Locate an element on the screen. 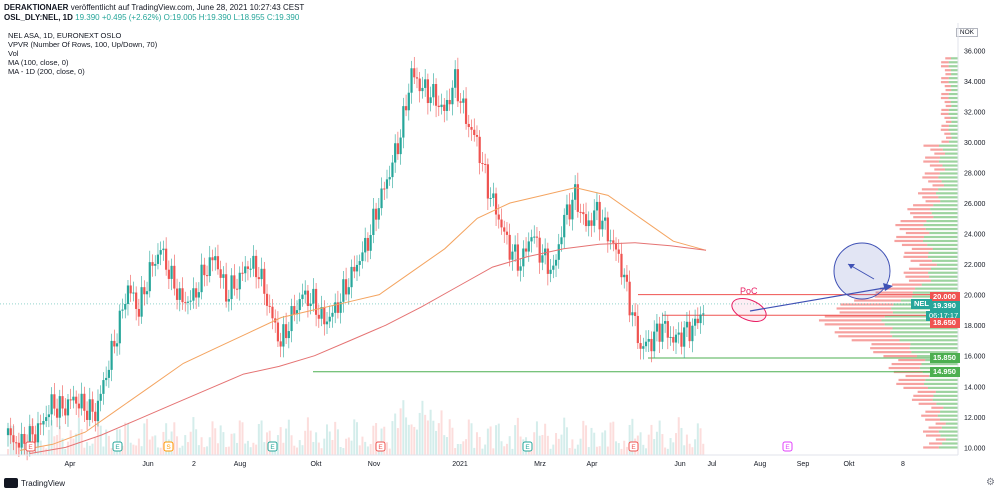 This screenshot has width=1000, height=491. target-circle is located at coordinates (862, 271).